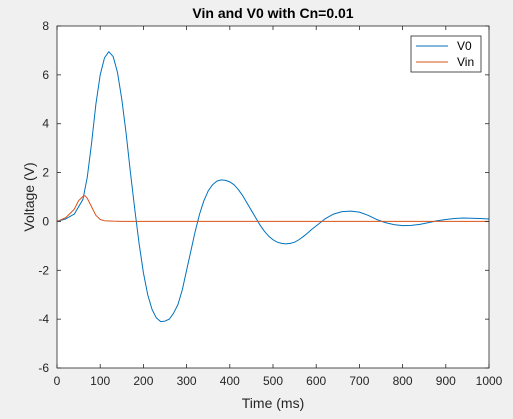 This screenshot has height=419, width=513. What do you see at coordinates (359, 381) in the screenshot?
I see `x-tick-label: 700` at bounding box center [359, 381].